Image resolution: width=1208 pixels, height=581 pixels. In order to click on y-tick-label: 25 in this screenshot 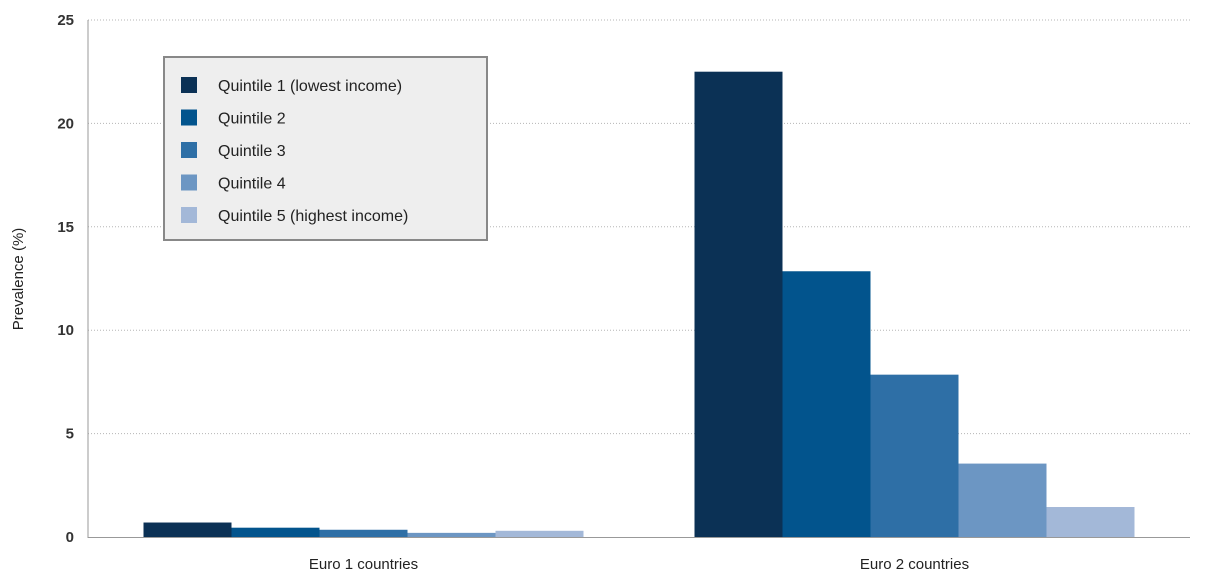, I will do `click(65, 20)`.